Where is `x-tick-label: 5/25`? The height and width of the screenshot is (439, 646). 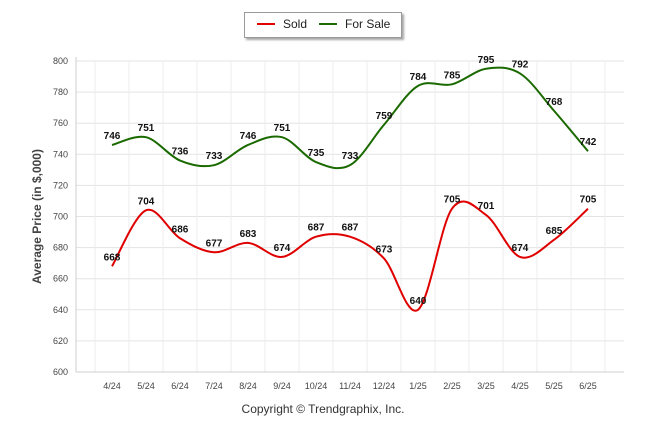
x-tick-label: 5/25 is located at coordinates (554, 386).